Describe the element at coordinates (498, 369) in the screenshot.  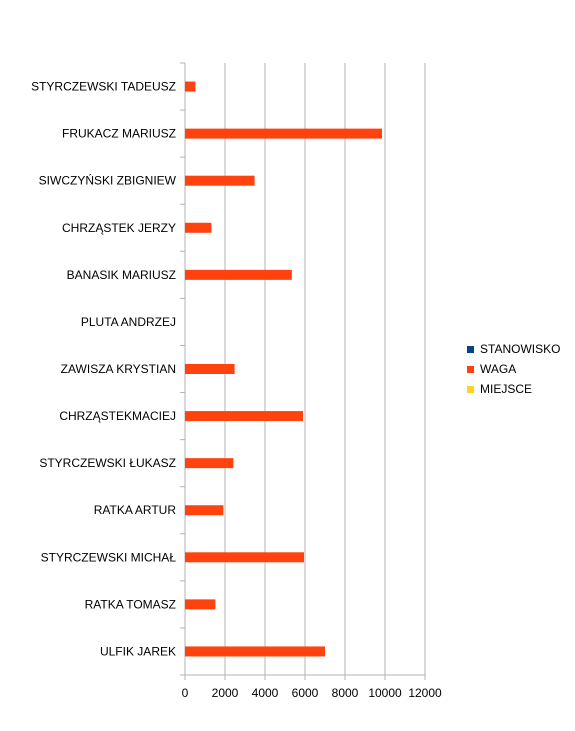
I see `legend-label: WAGA` at that location.